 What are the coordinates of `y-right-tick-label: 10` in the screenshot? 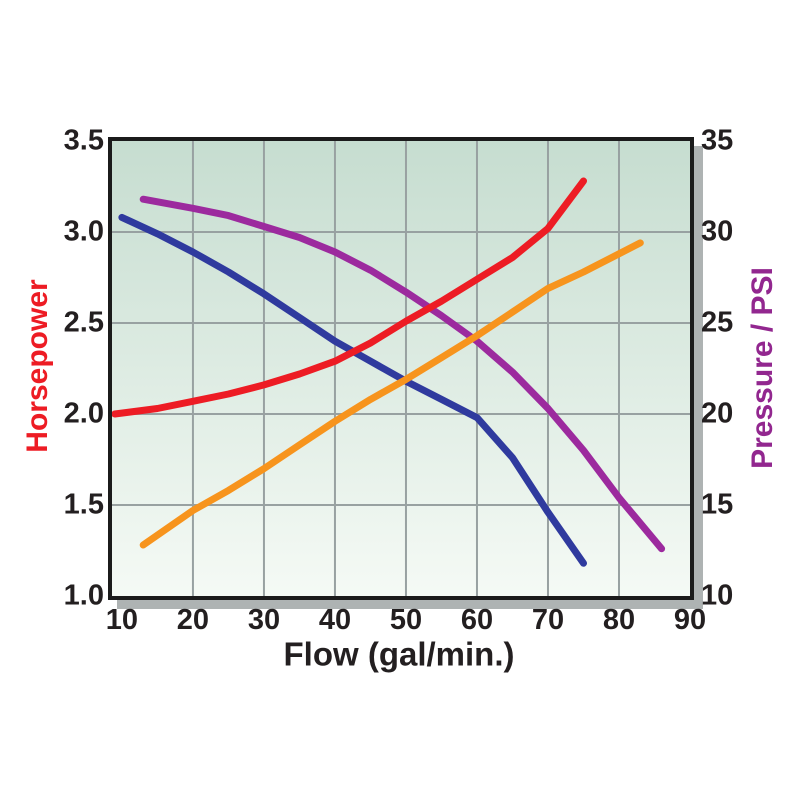 It's located at (717, 595).